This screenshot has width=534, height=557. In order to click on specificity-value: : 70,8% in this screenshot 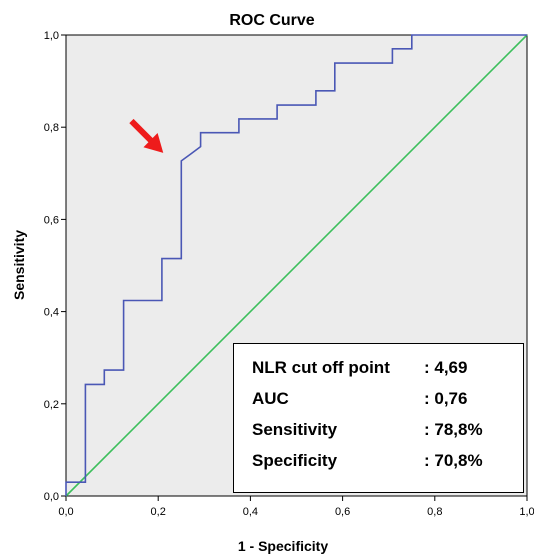, I will do `click(453, 460)`.